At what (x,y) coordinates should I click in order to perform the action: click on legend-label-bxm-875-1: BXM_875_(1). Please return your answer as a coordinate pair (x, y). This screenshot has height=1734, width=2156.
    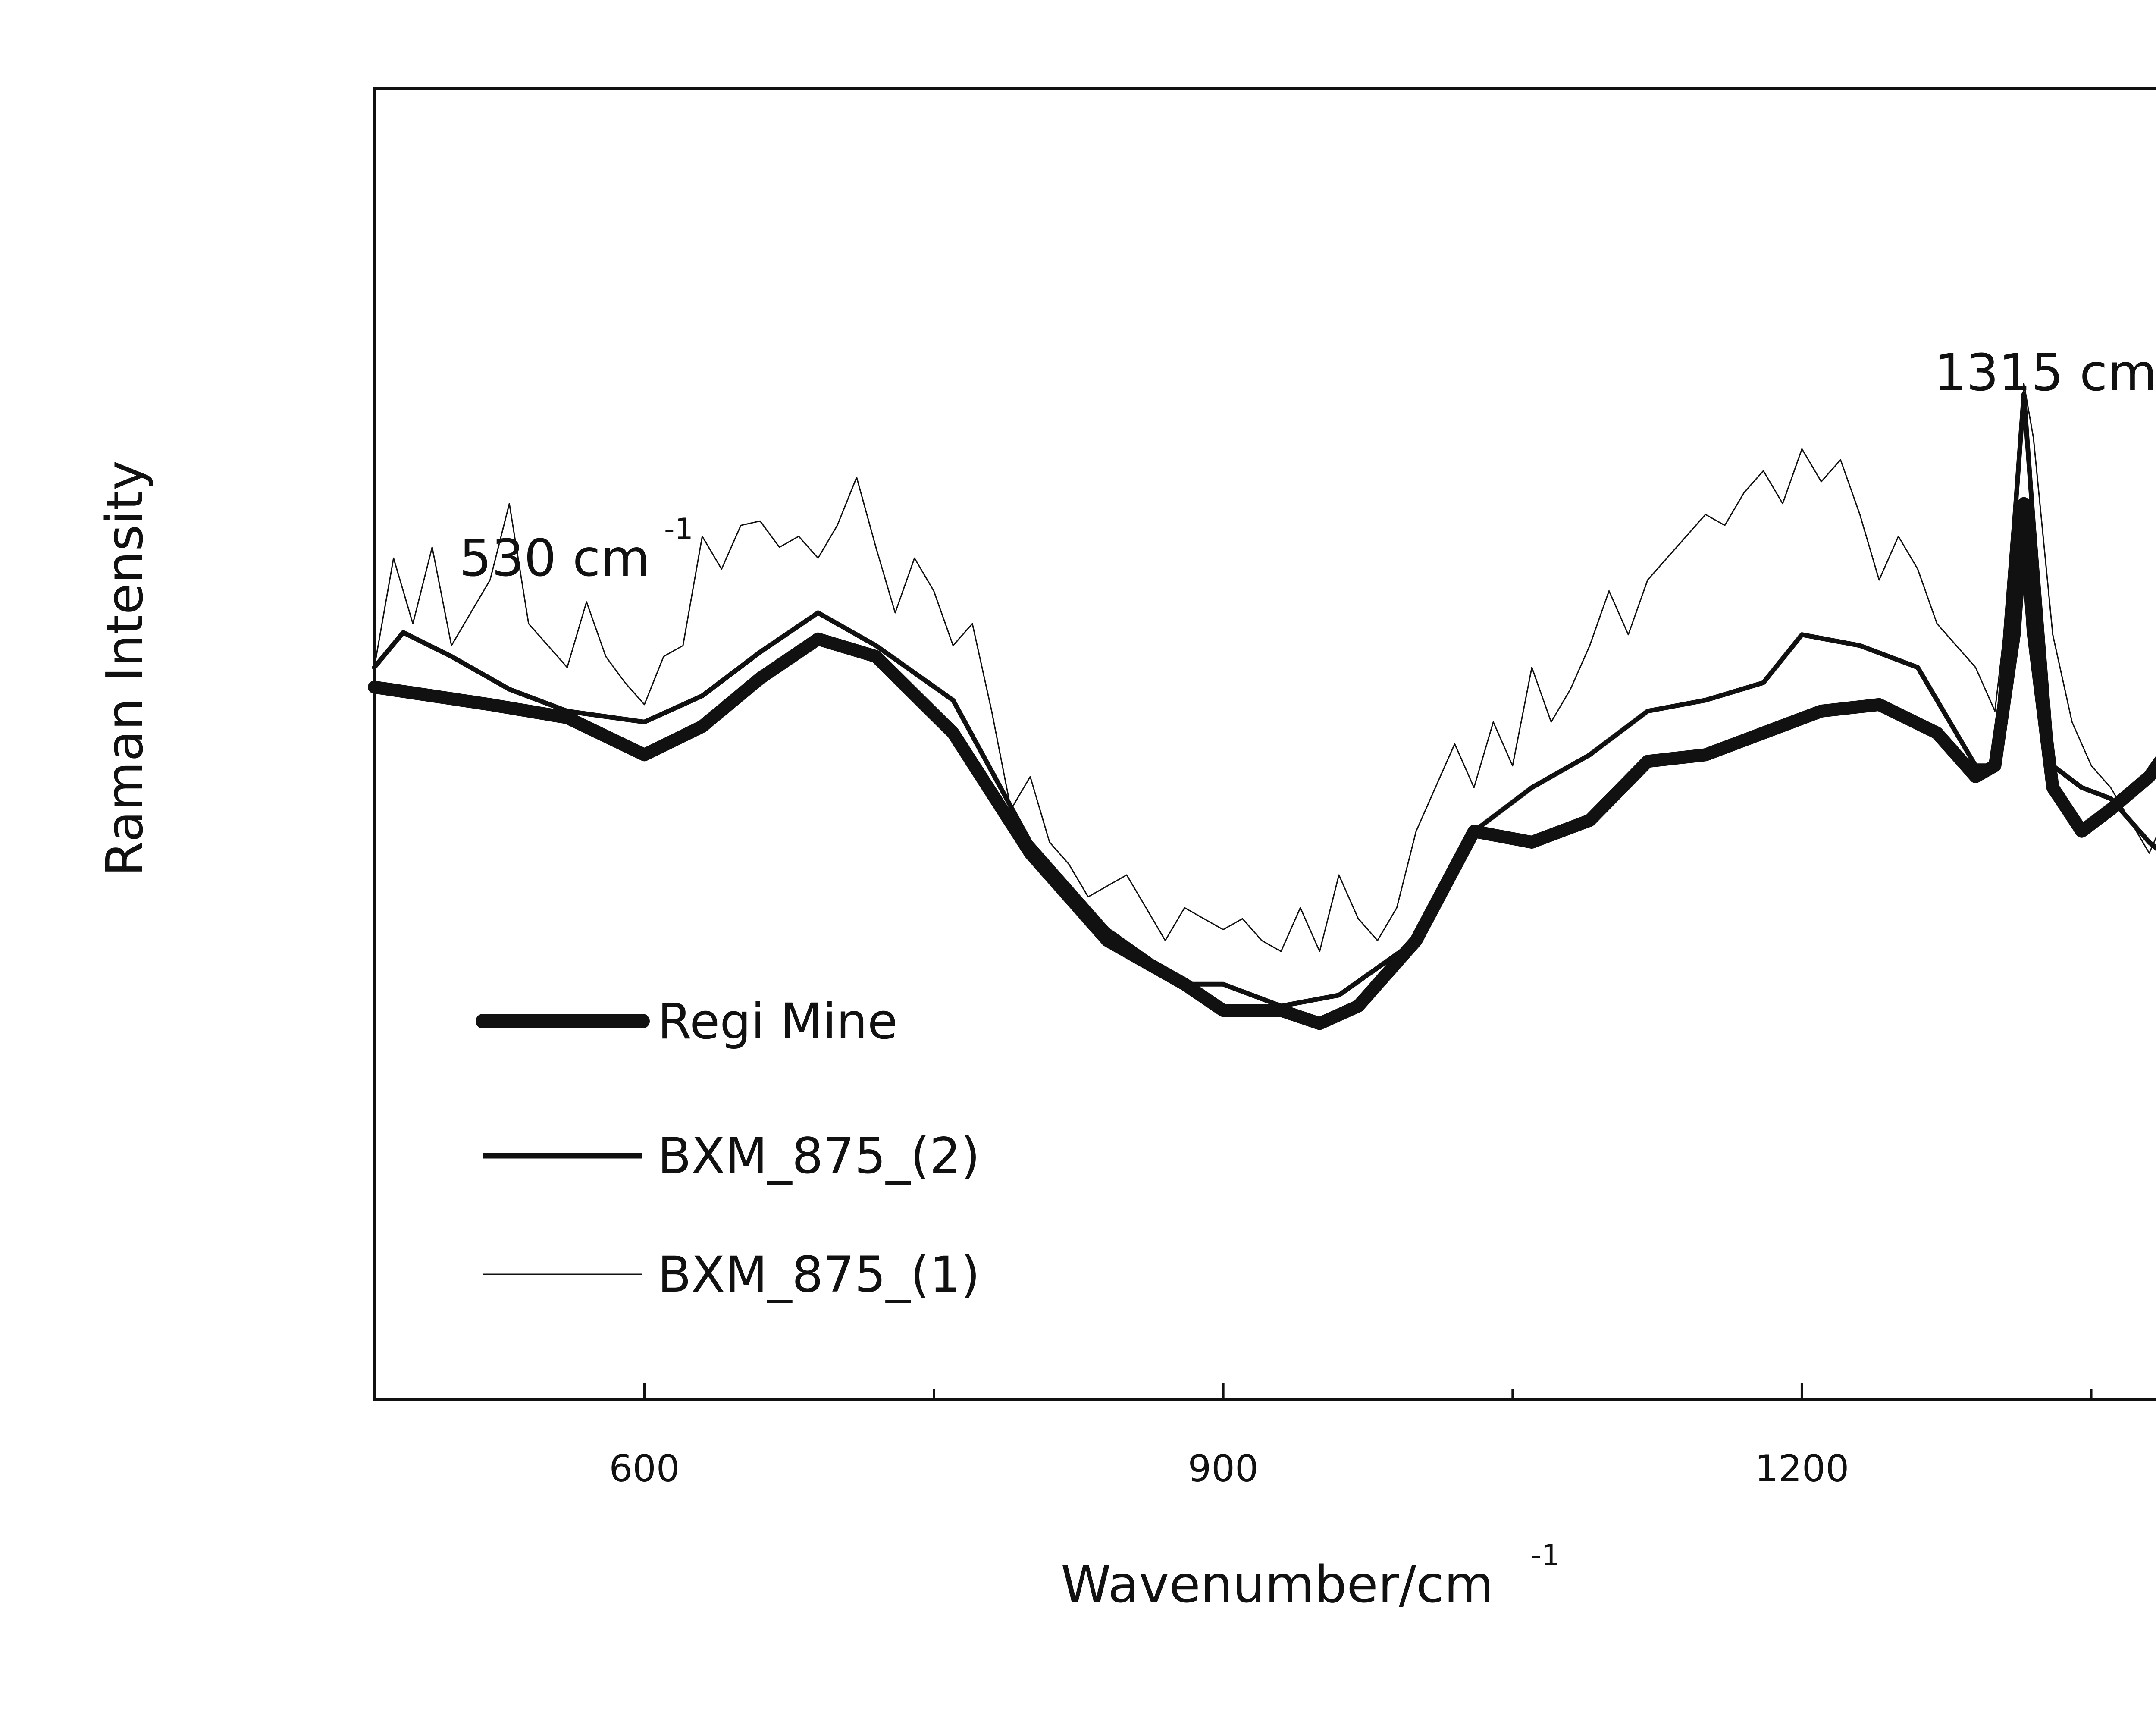
    Looking at the image, I should click on (819, 1274).